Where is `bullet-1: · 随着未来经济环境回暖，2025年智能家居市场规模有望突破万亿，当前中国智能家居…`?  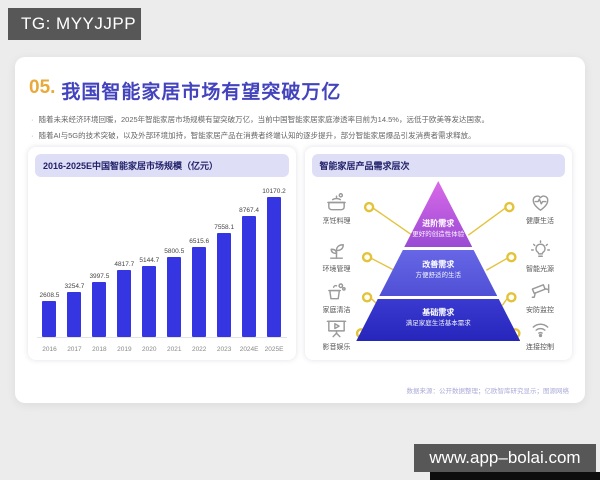 bullet-1: · 随着未来经济环境回暖，2025年智能家居市场规模有望突破万亿，当前中国智能家居… is located at coordinates (300, 120).